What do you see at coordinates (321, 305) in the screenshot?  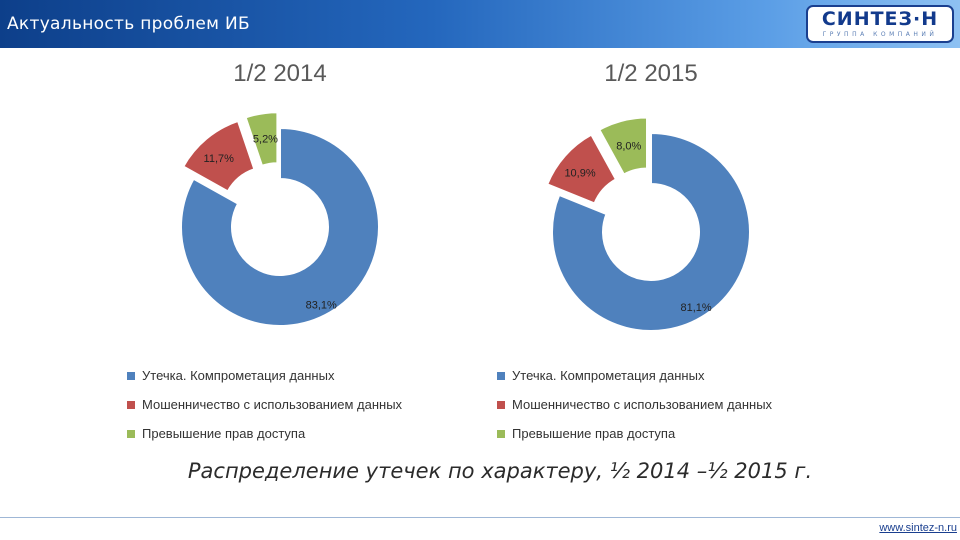 I see `data-label-leak: 83,1%` at bounding box center [321, 305].